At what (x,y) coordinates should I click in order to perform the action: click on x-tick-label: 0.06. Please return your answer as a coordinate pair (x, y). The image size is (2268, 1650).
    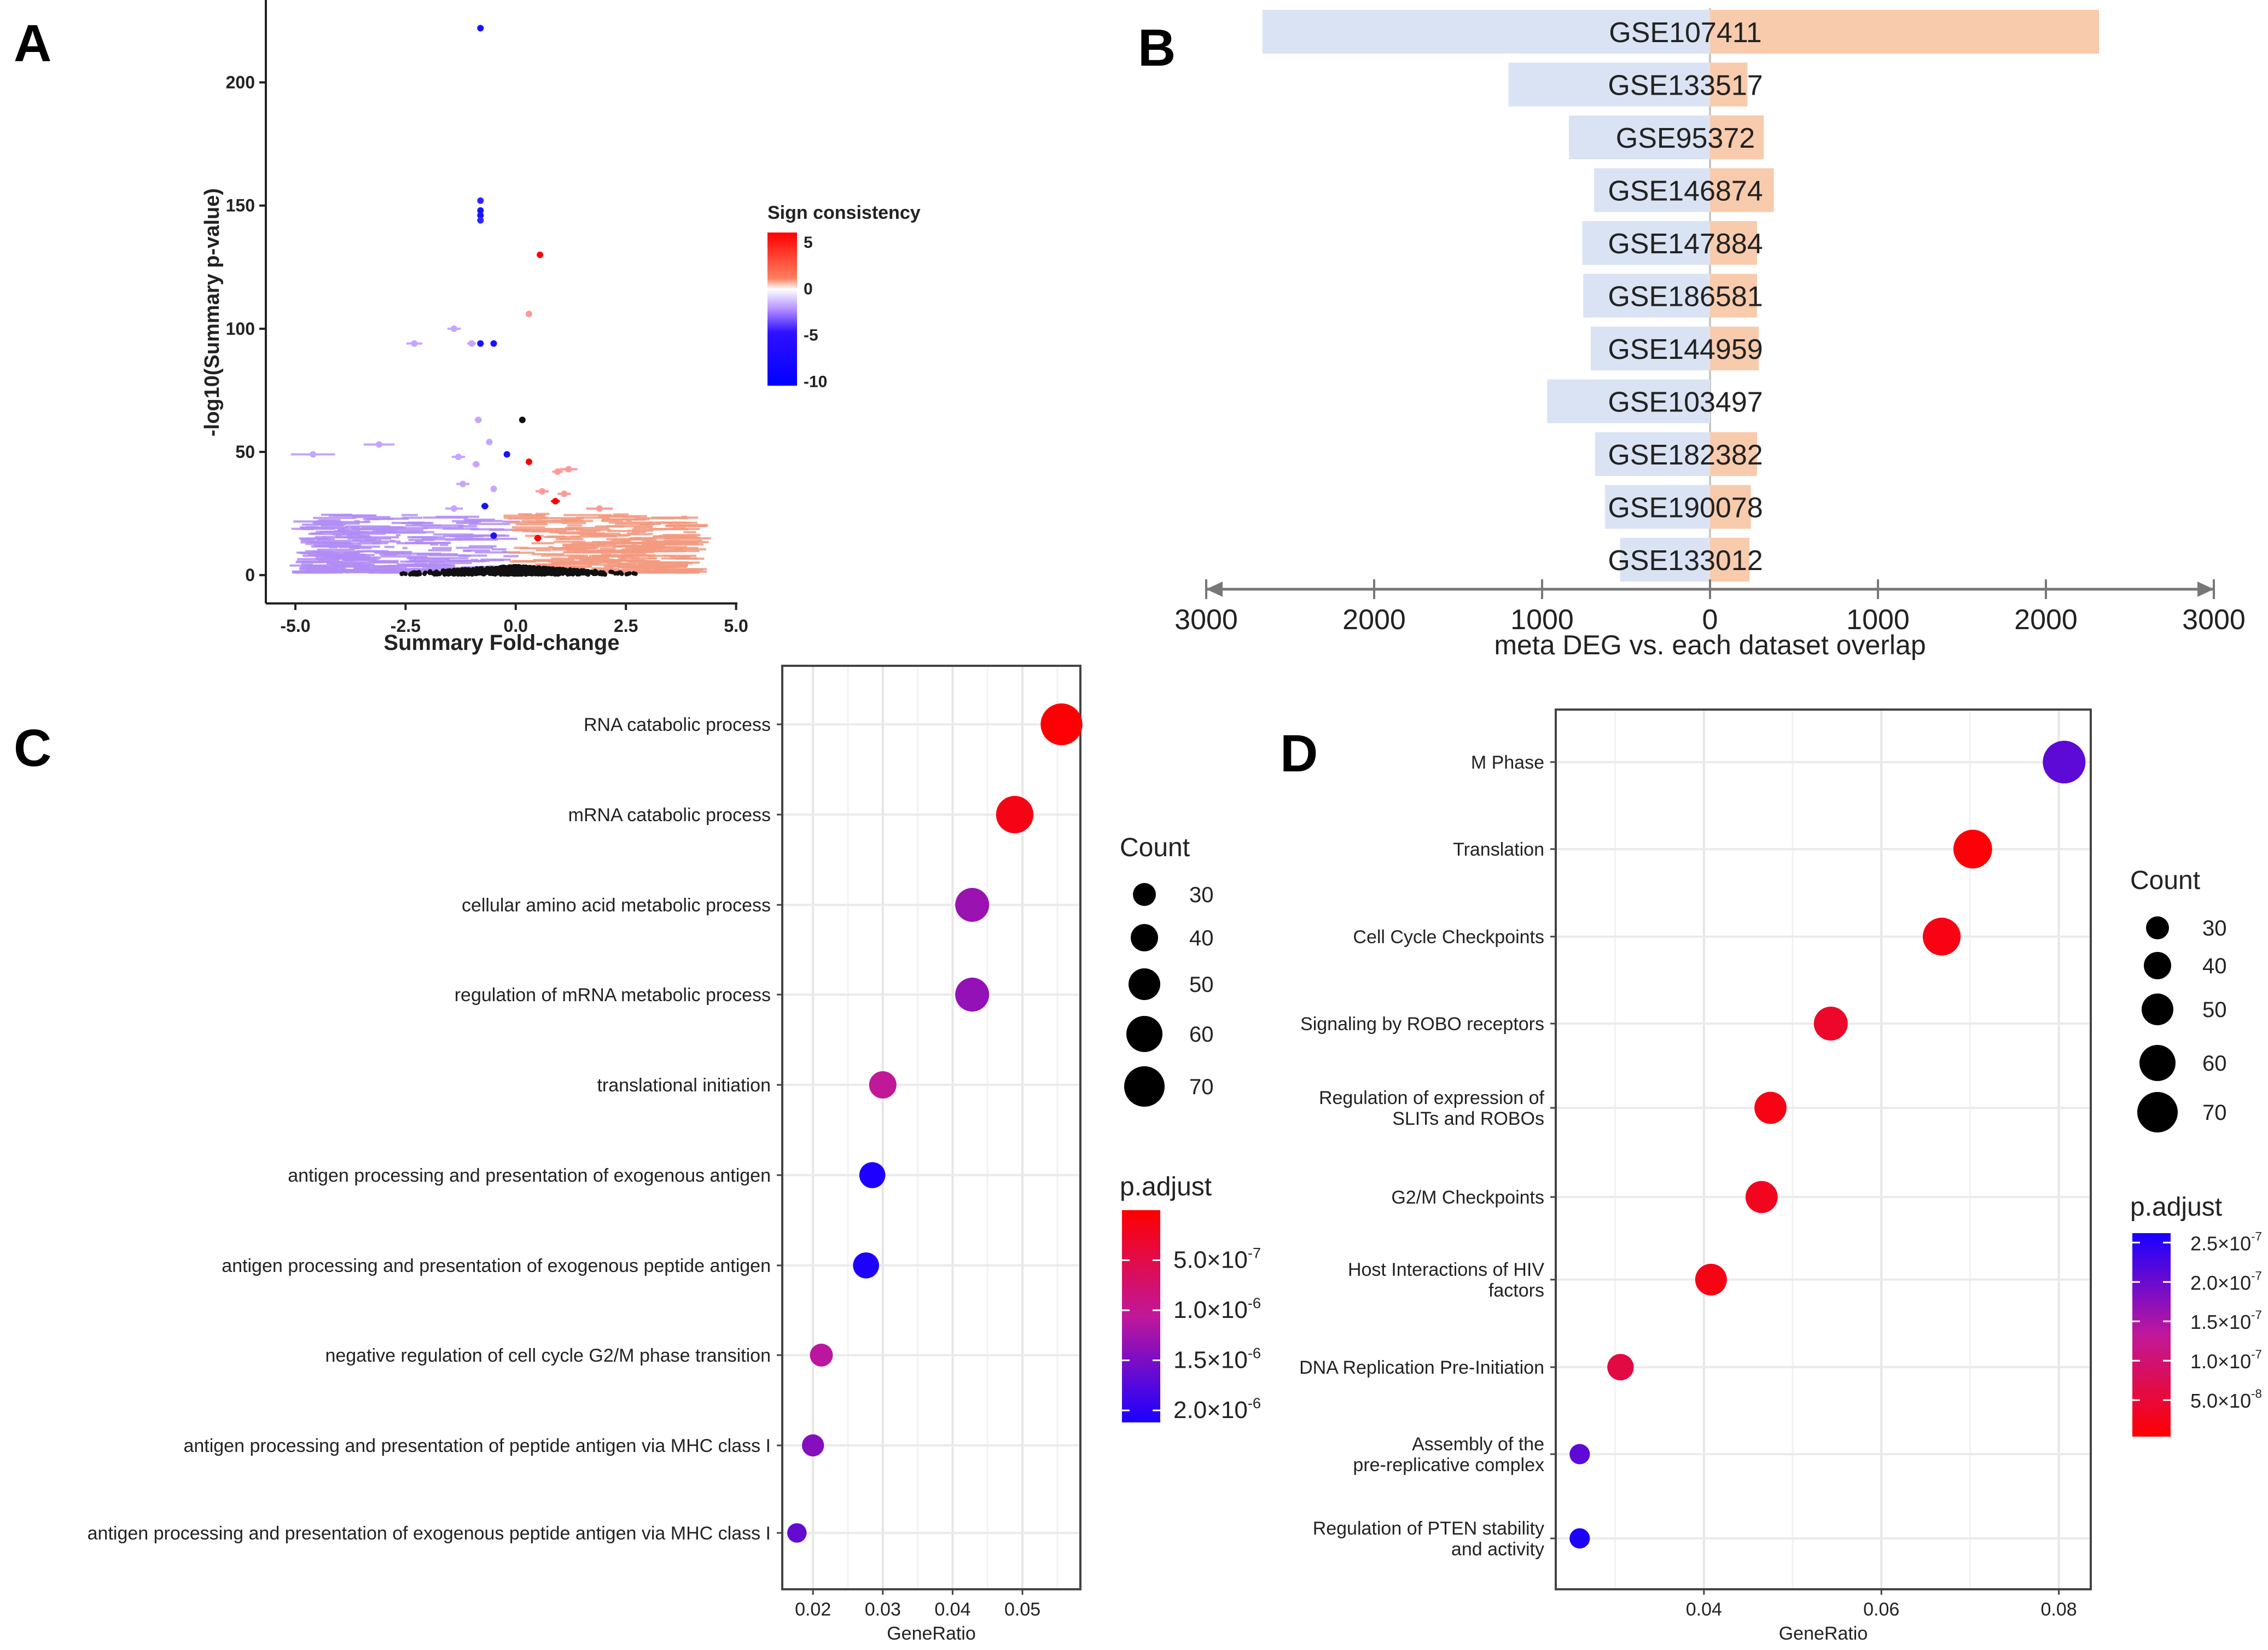
    Looking at the image, I should click on (1881, 1610).